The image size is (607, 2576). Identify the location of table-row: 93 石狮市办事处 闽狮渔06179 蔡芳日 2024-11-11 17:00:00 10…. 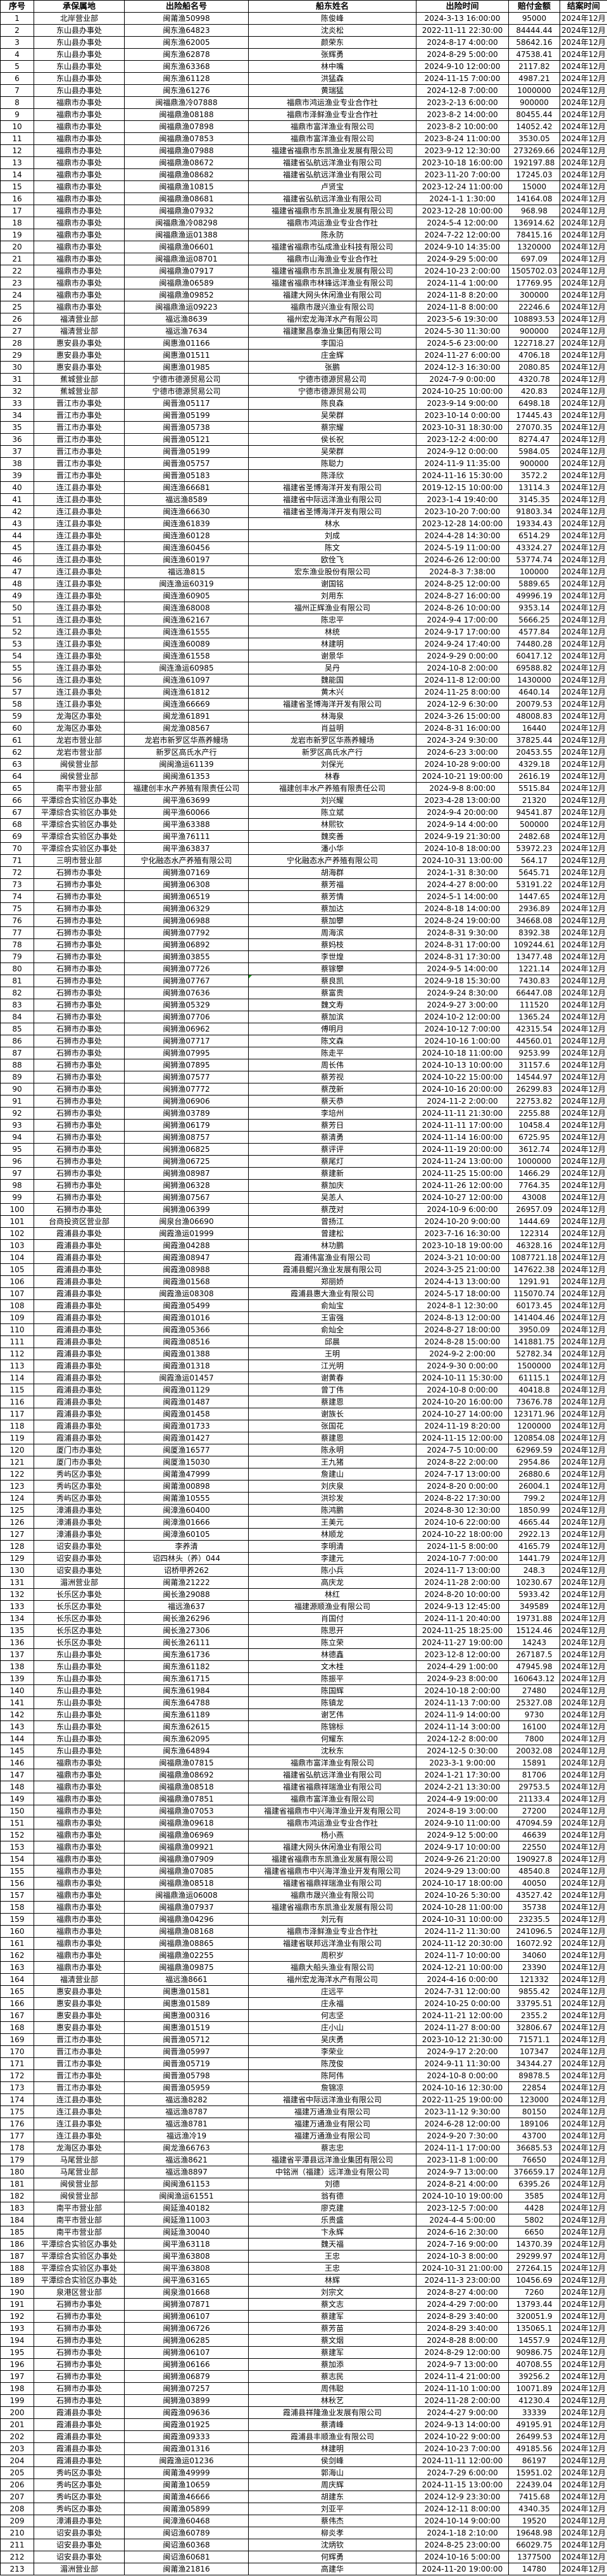
(303, 1125).